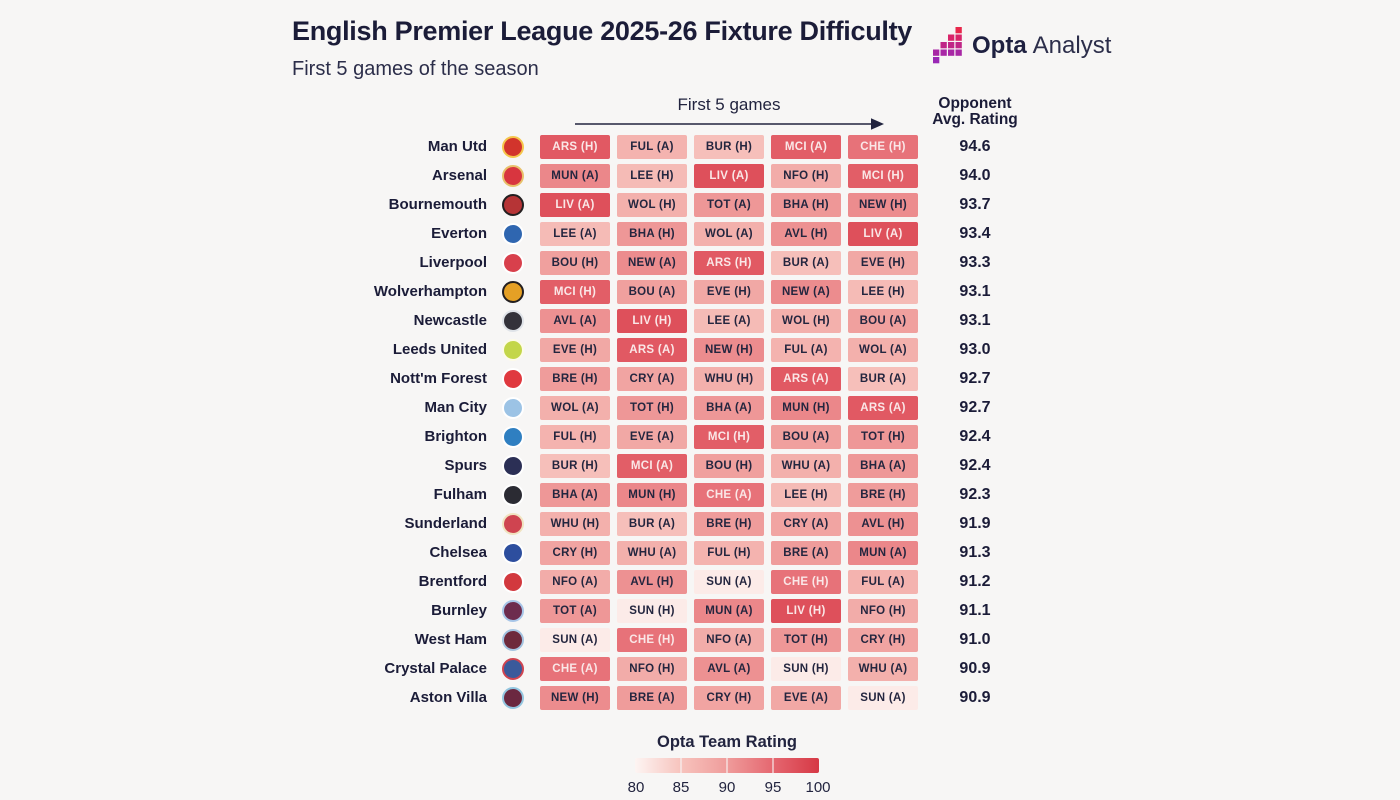 The width and height of the screenshot is (1400, 800). Describe the element at coordinates (975, 494) in the screenshot. I see `opponent-avg-rating-value: 92.3` at that location.